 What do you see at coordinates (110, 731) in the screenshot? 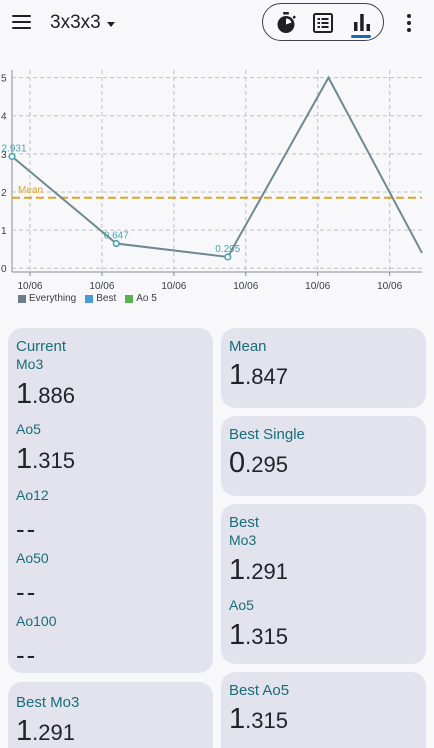
I see `stat-value-best-mo3: 1.291` at bounding box center [110, 731].